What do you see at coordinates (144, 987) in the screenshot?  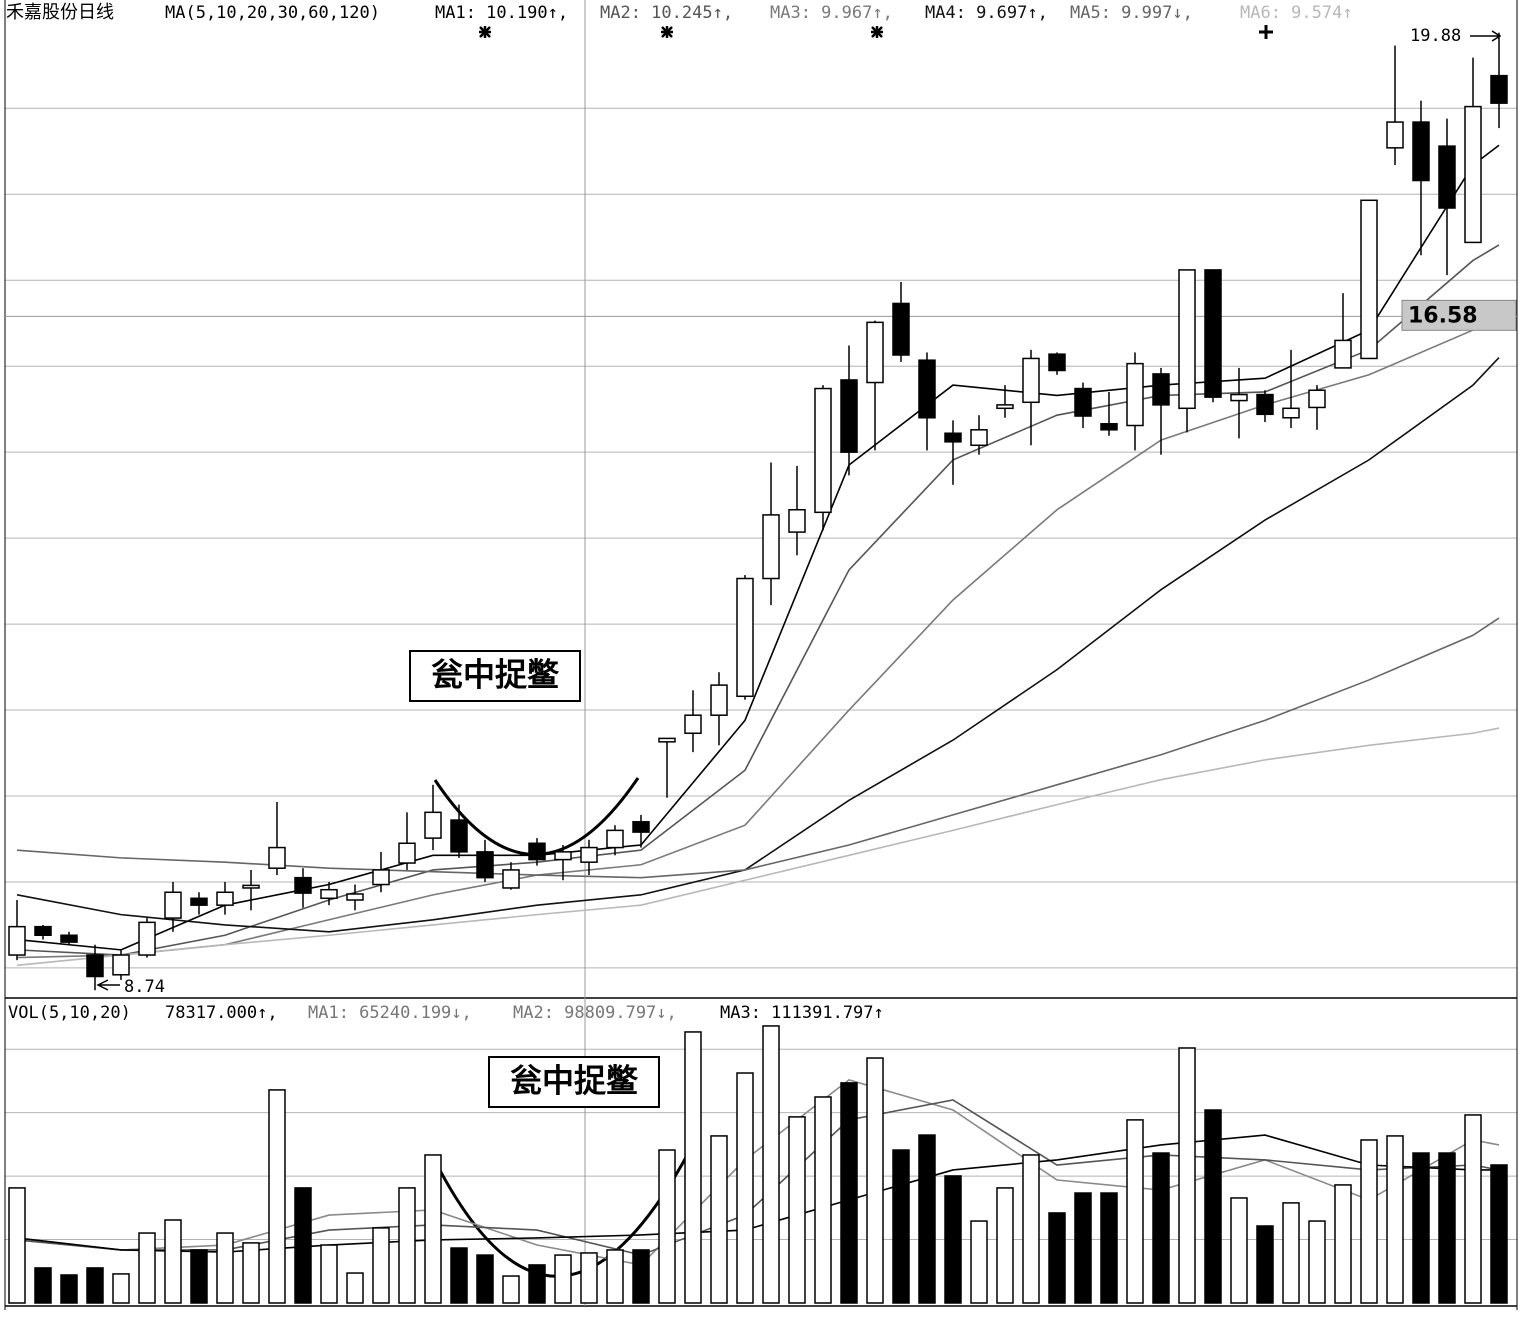 I see `low-label: 8.74` at bounding box center [144, 987].